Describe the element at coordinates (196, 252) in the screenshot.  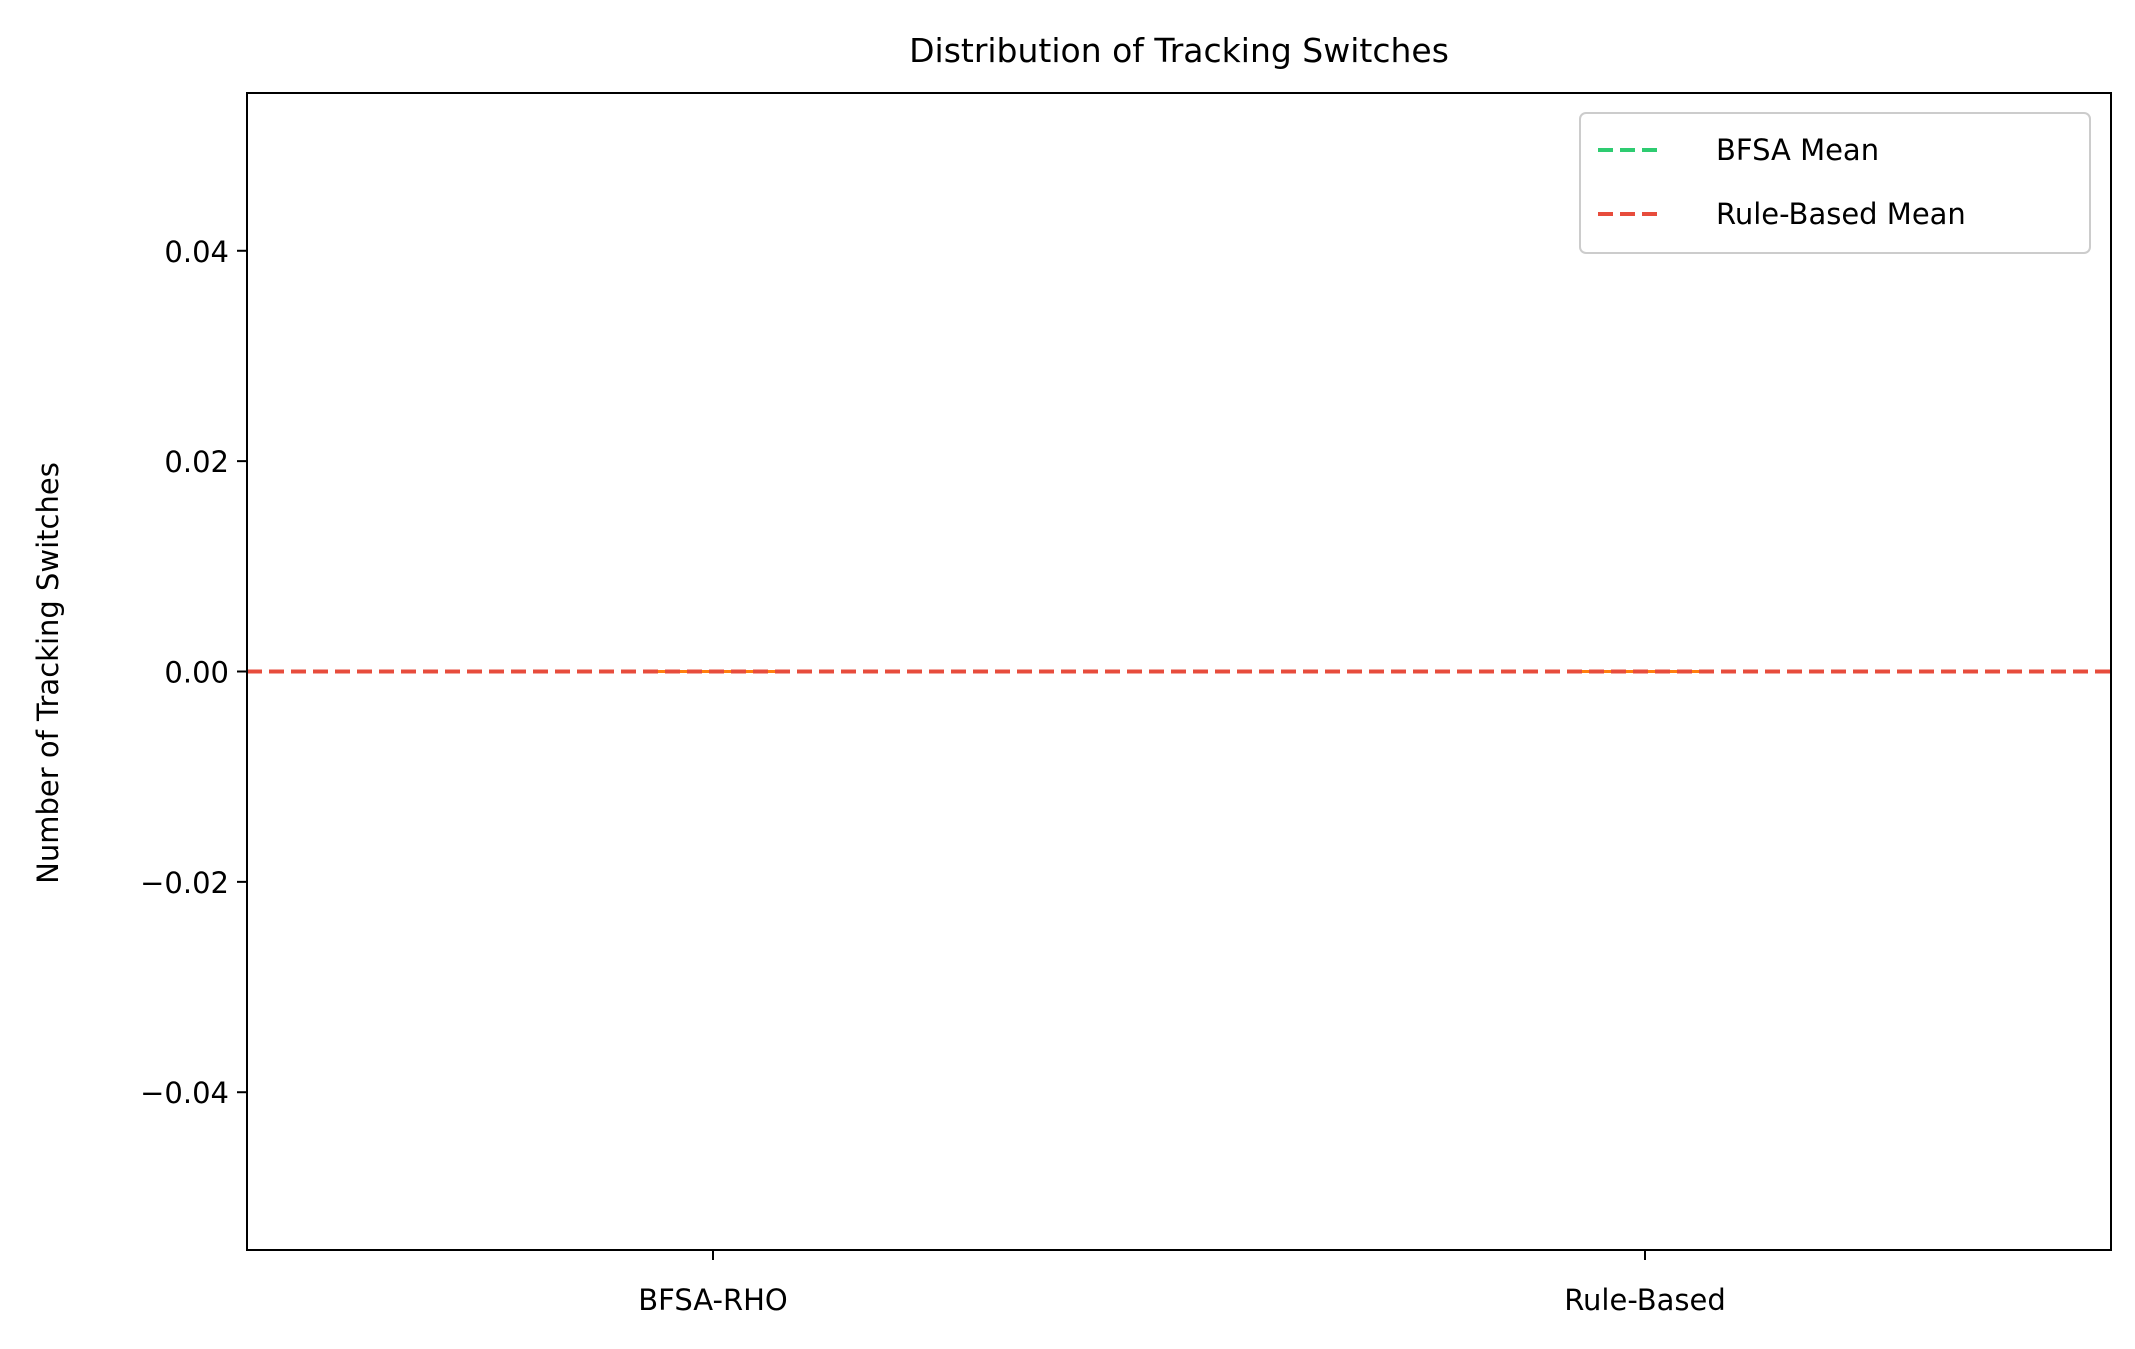
I see `y-tick-label: 0.04` at that location.